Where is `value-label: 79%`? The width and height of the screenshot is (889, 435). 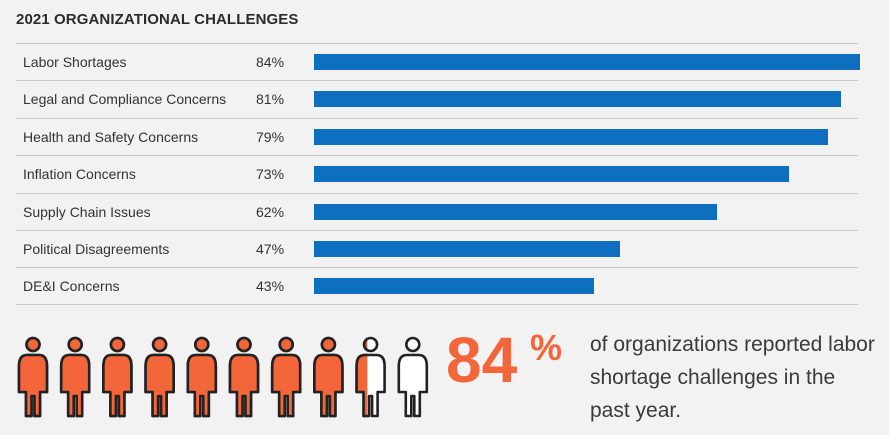 value-label: 79% is located at coordinates (270, 136).